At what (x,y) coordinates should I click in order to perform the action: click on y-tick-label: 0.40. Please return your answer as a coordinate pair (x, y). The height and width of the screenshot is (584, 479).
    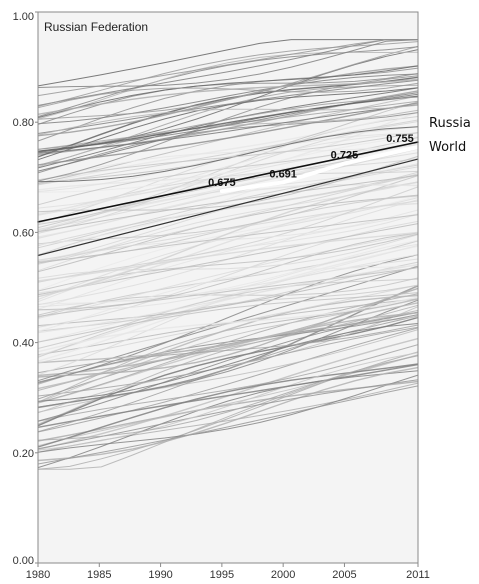
    Looking at the image, I should click on (23, 344).